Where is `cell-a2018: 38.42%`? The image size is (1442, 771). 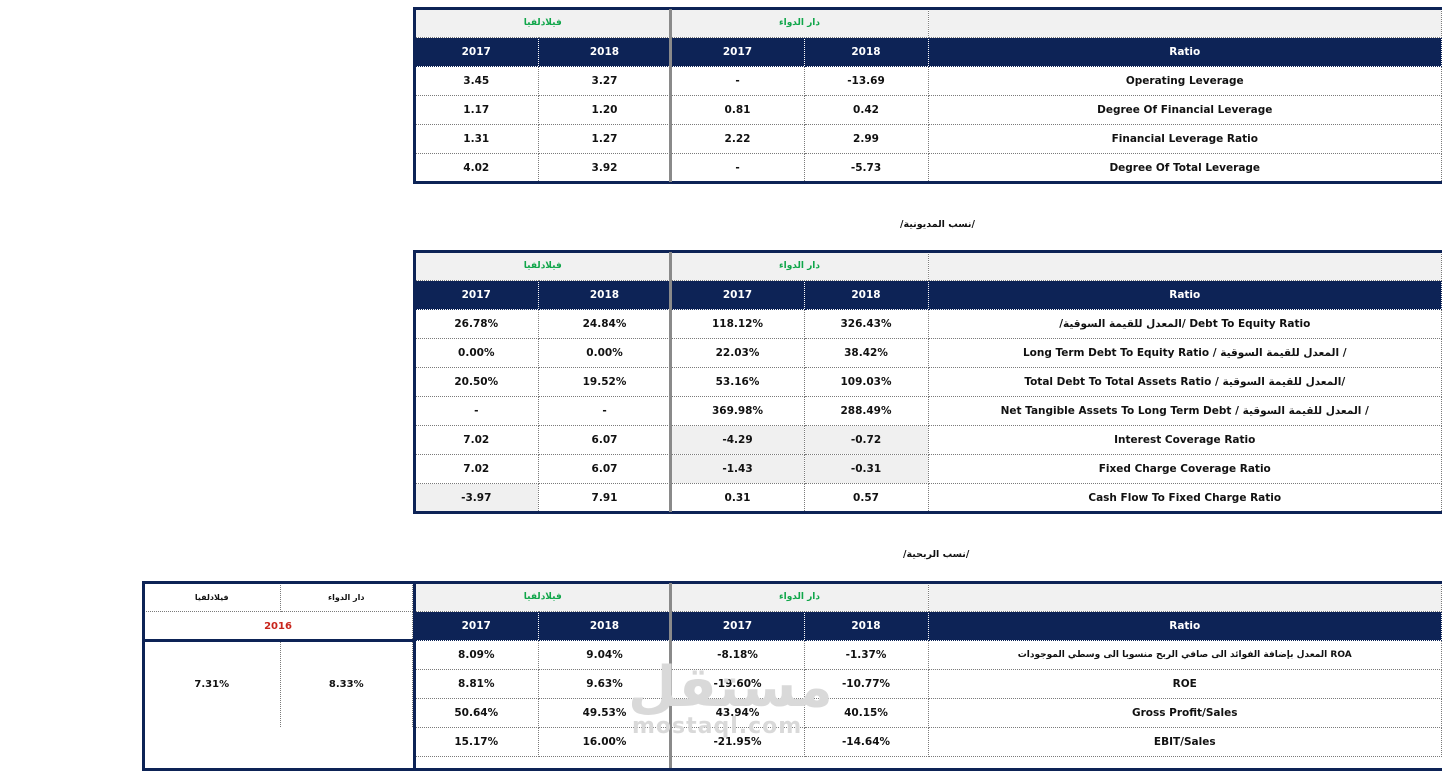
cell-a2018: 38.42% is located at coordinates (866, 353).